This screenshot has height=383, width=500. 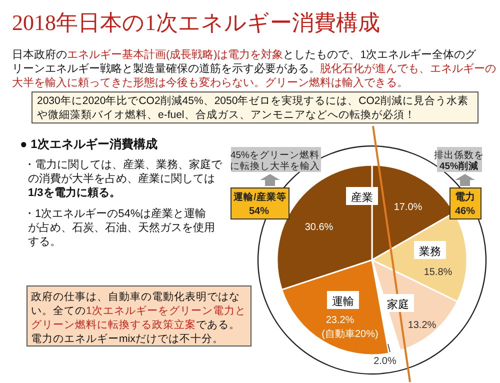 I want to click on slice-label: 業務, so click(x=430, y=252).